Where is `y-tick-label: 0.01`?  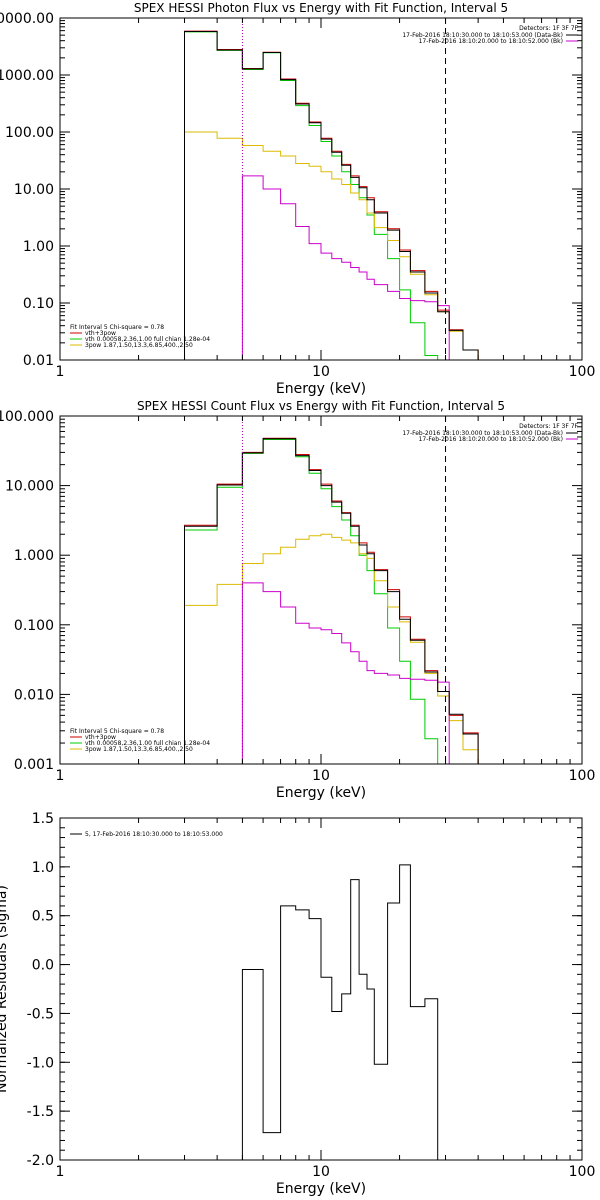
y-tick-label: 0.01 is located at coordinates (38, 361).